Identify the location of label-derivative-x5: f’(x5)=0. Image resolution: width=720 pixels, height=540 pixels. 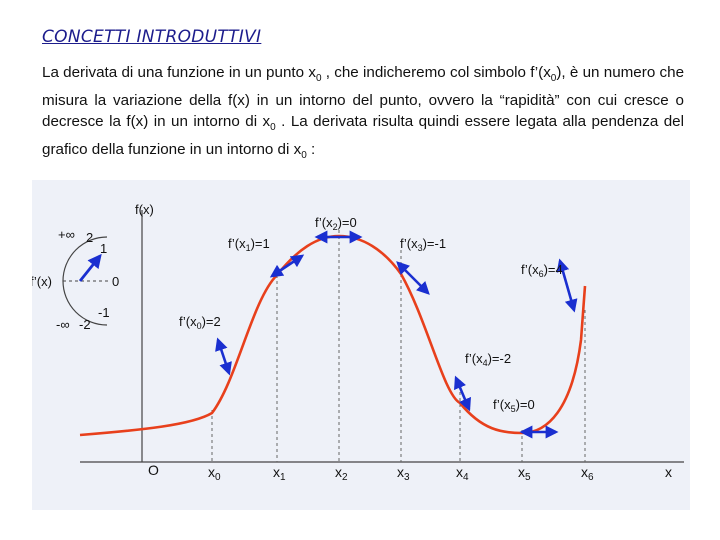
(514, 405).